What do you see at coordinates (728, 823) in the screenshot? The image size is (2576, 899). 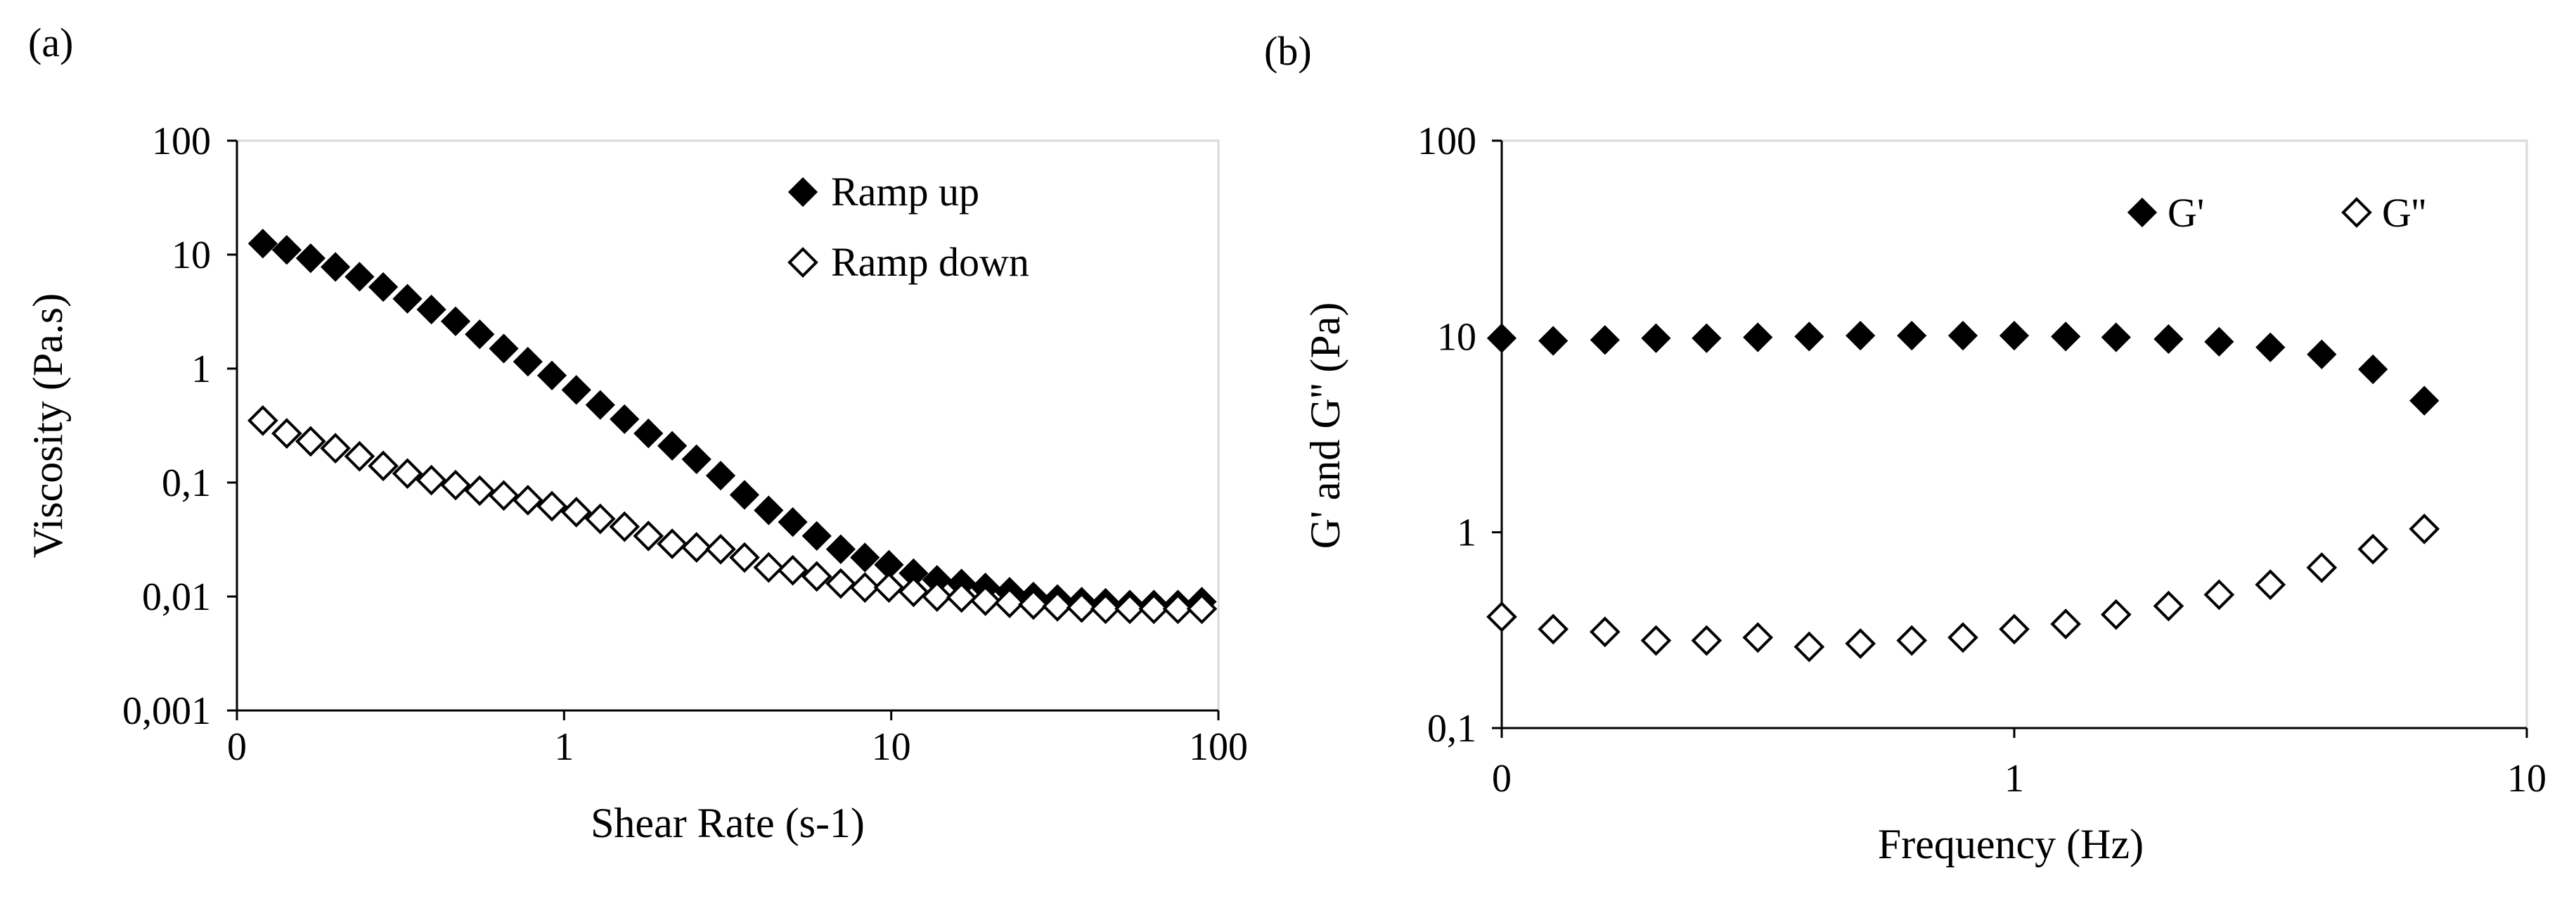 I see `x-axis-title-a: Shear Rate (s-1)` at bounding box center [728, 823].